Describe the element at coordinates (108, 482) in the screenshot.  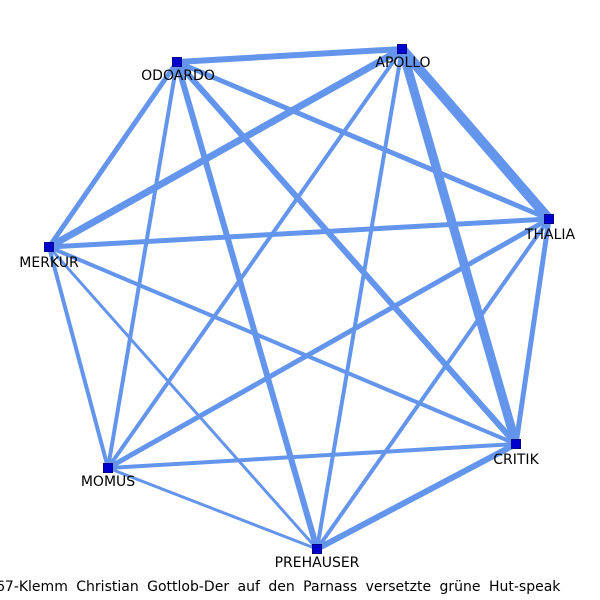
I see `node-label-momus: MOMUS` at that location.